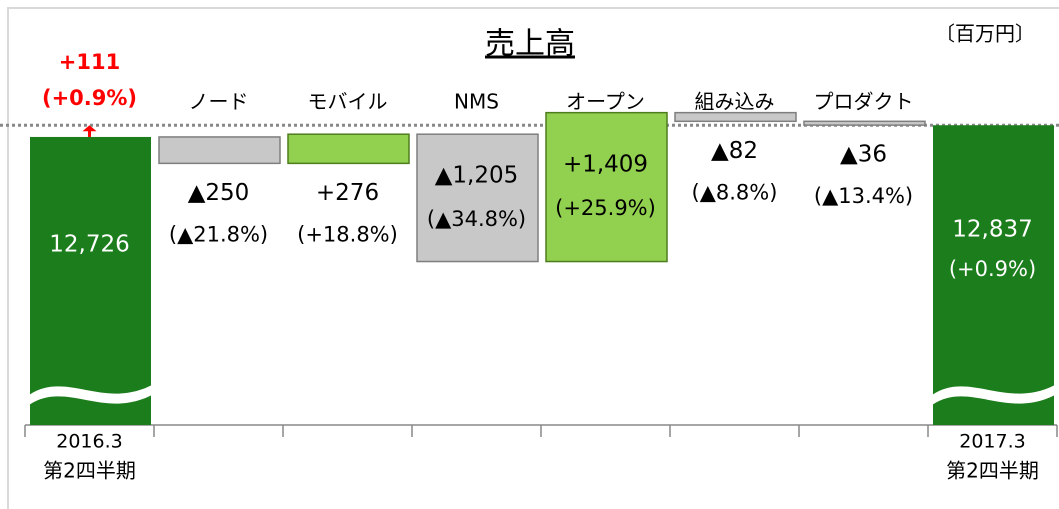  I want to click on annotation: +111, so click(89, 62).